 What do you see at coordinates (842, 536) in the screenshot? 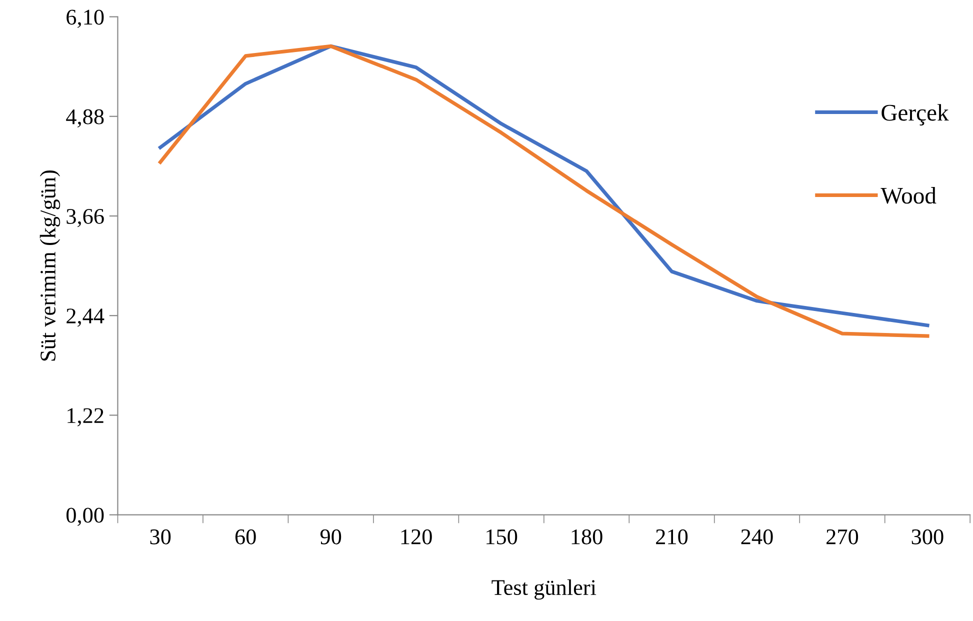
I see `x-tick-label: 270` at bounding box center [842, 536].